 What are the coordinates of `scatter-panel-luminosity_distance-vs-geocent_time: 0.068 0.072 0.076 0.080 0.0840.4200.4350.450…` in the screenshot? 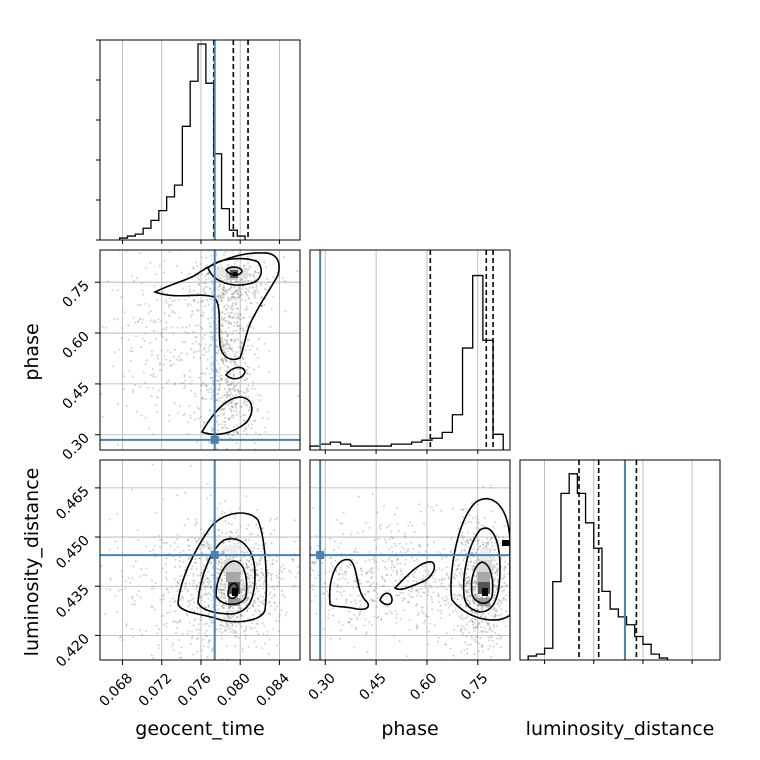 It's located at (177, 584).